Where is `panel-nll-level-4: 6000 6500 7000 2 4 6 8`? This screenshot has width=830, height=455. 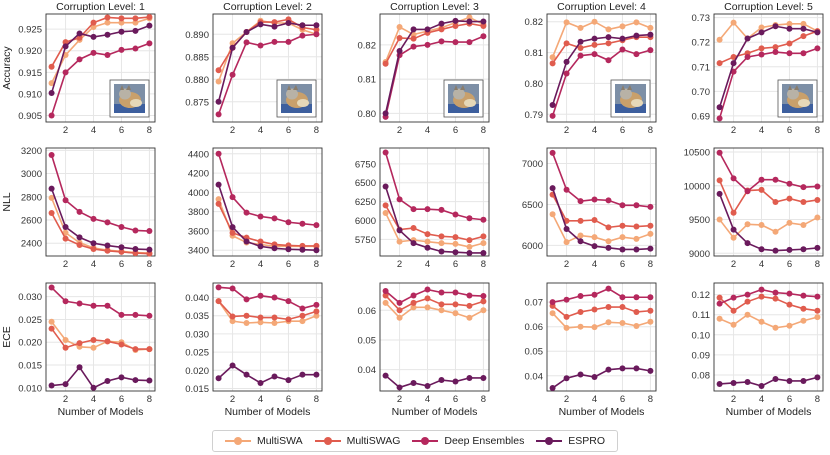
panel-nll-level-4: 6000 6500 7000 2 4 6 8 is located at coordinates (589, 208).